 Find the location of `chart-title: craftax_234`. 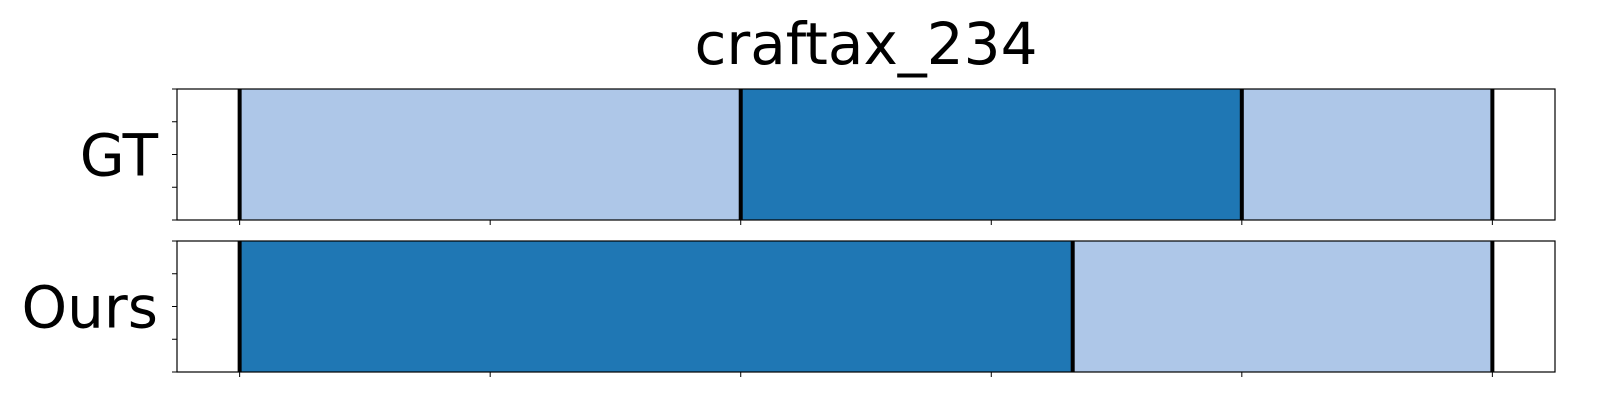

chart-title: craftax_234 is located at coordinates (866, 44).